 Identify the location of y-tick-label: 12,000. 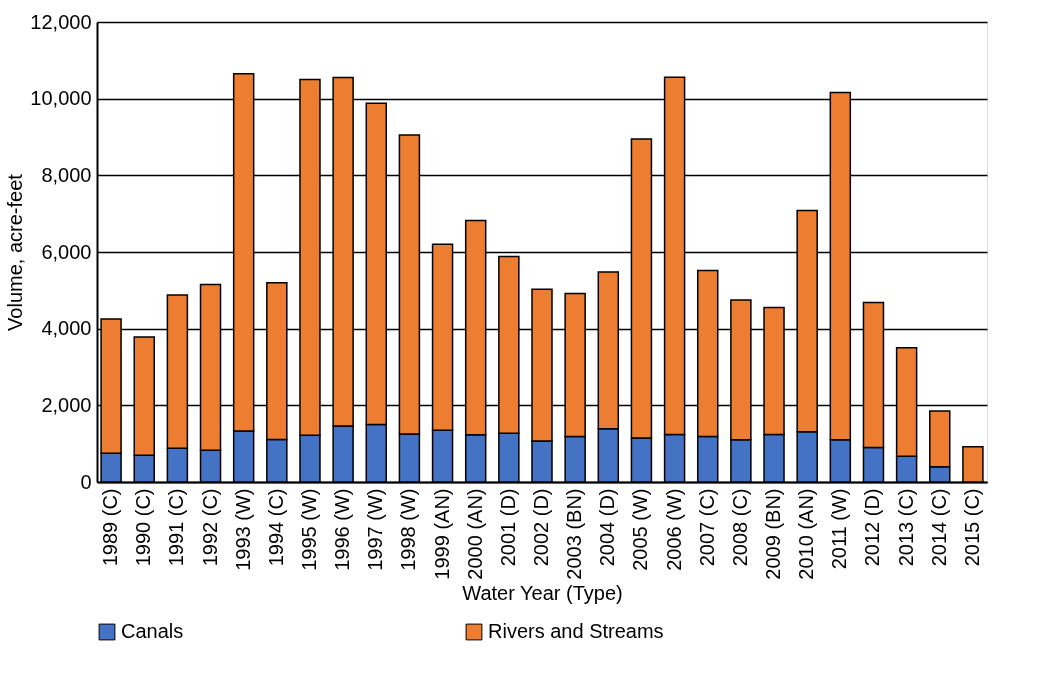
(61, 21).